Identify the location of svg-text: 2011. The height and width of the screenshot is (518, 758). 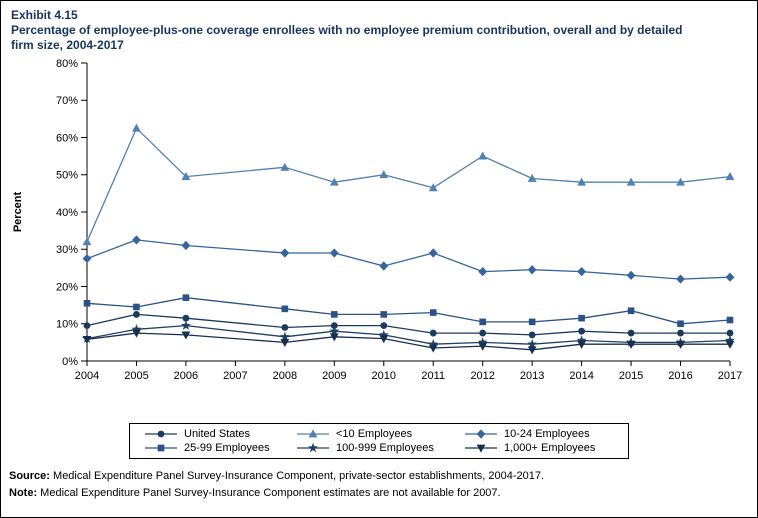
(433, 376).